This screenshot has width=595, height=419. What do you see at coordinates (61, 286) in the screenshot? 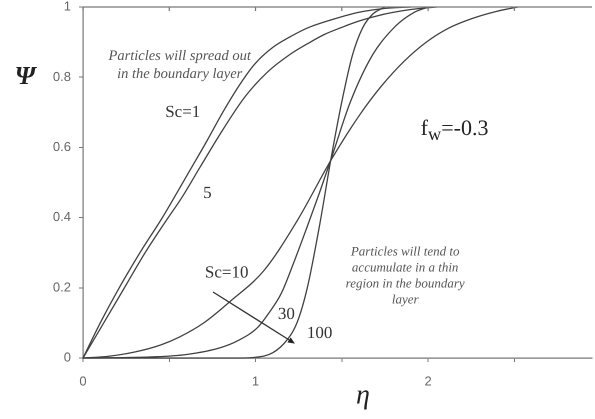
I see `y-tick-label: 0.2` at bounding box center [61, 286].